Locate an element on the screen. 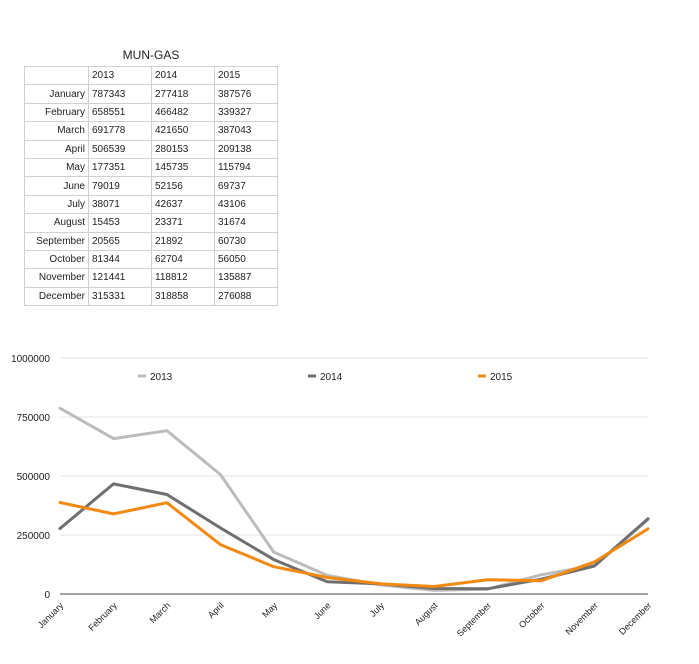 This screenshot has height=664, width=699. table-header-row: 2013 2014 2015 is located at coordinates (151, 75).